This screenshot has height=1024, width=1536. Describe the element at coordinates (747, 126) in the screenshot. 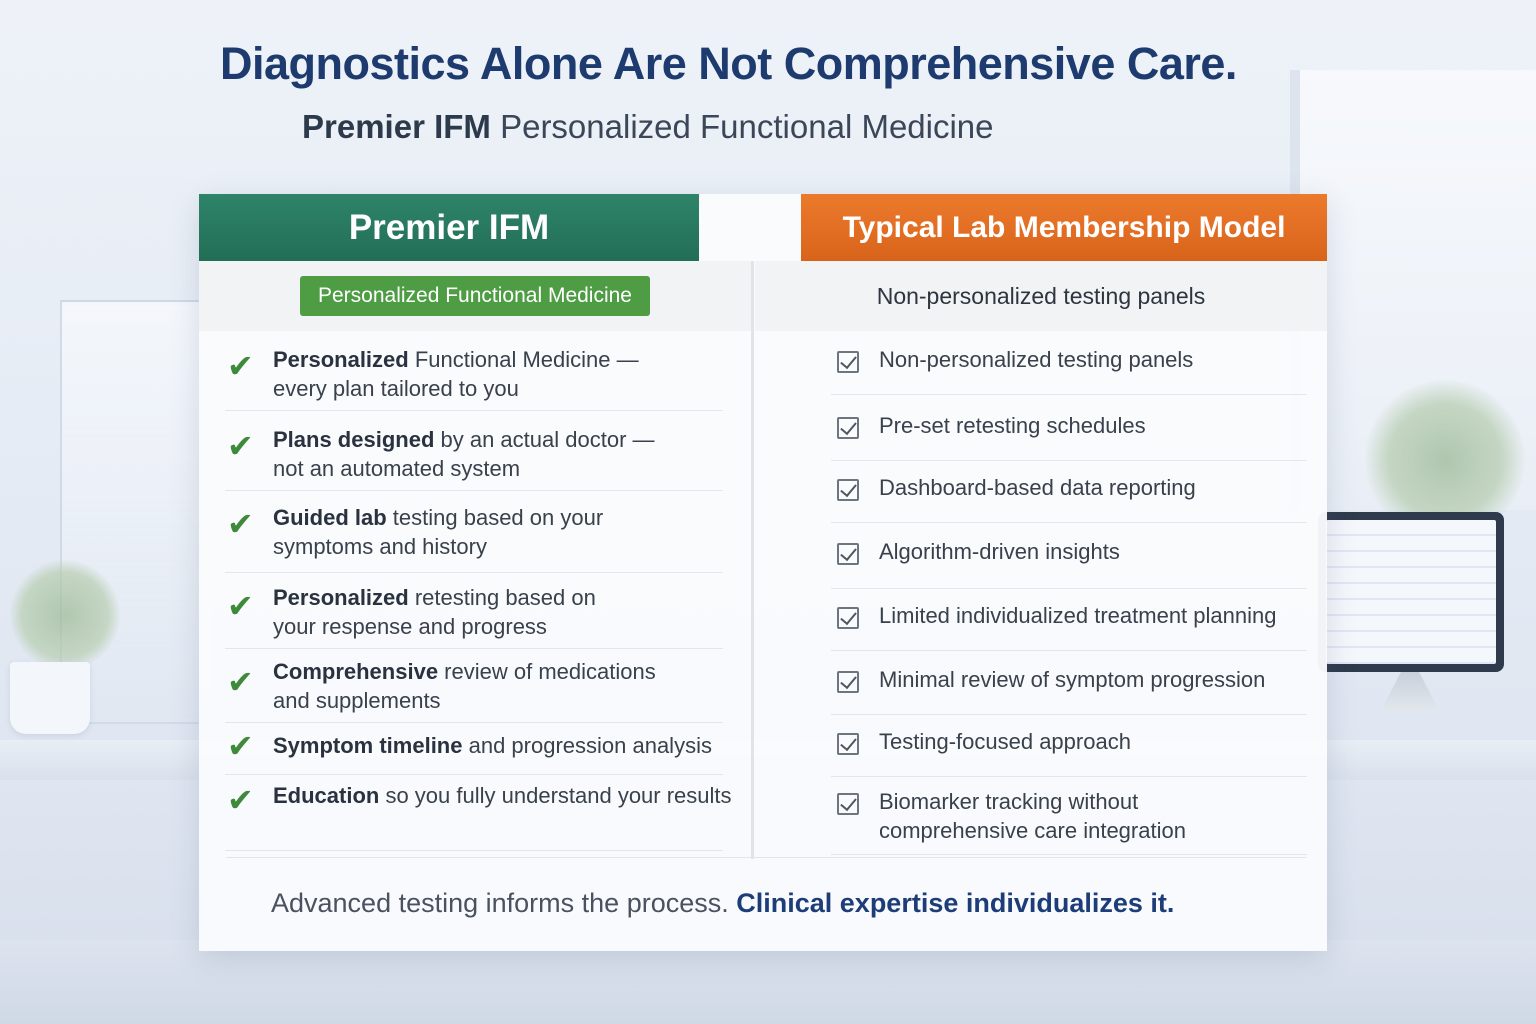

I see `subtitle-text: Personalized Functional Medicine` at that location.